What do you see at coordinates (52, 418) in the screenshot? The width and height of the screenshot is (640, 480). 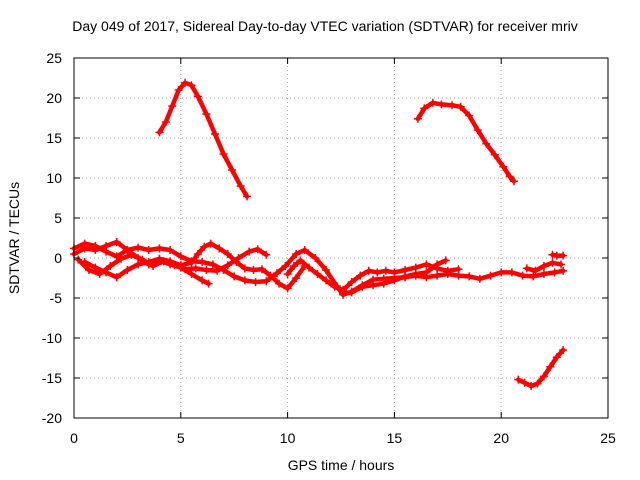 I see `y-tick-label: -20` at bounding box center [52, 418].